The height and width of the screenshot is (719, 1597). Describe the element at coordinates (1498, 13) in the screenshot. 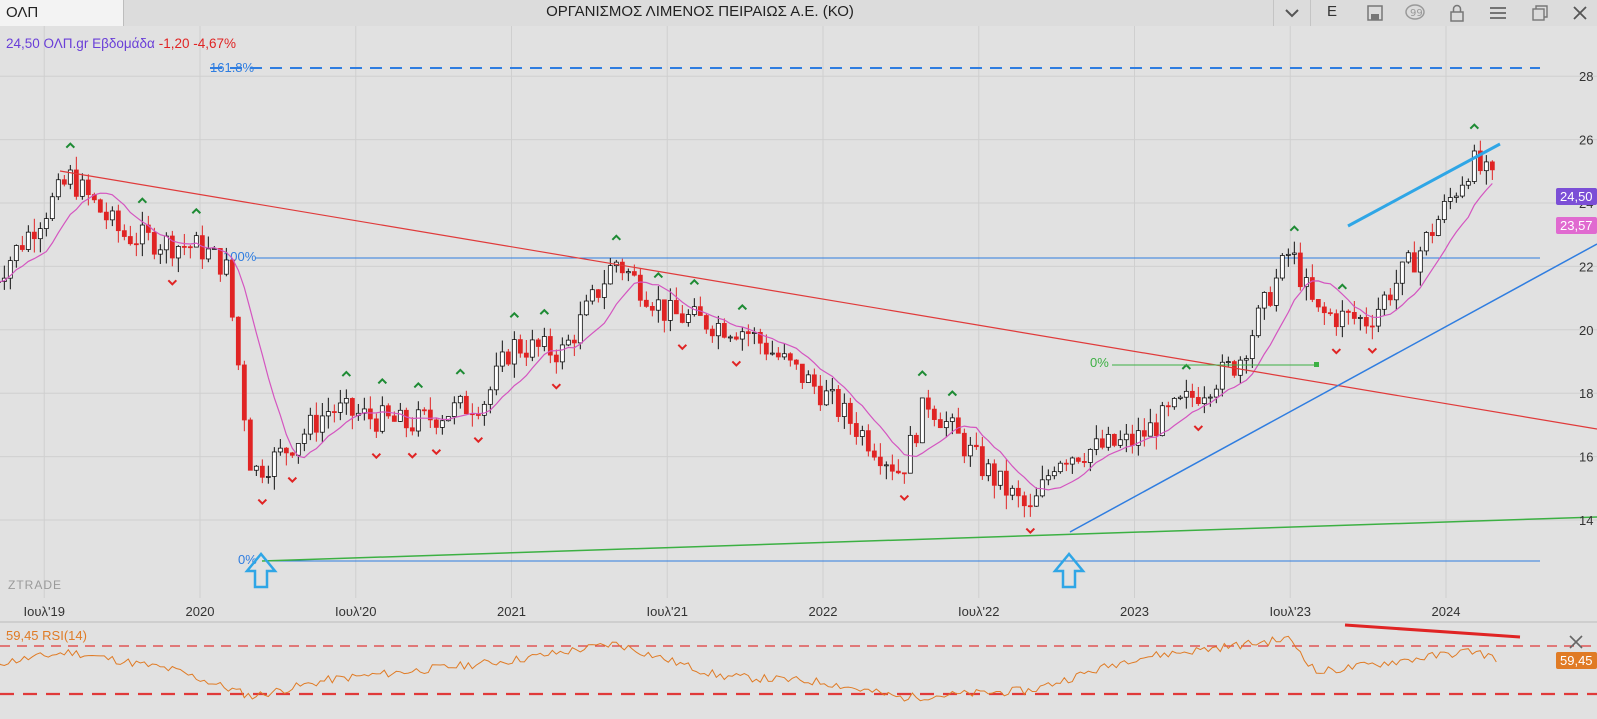

I see `menu-icon` at that location.